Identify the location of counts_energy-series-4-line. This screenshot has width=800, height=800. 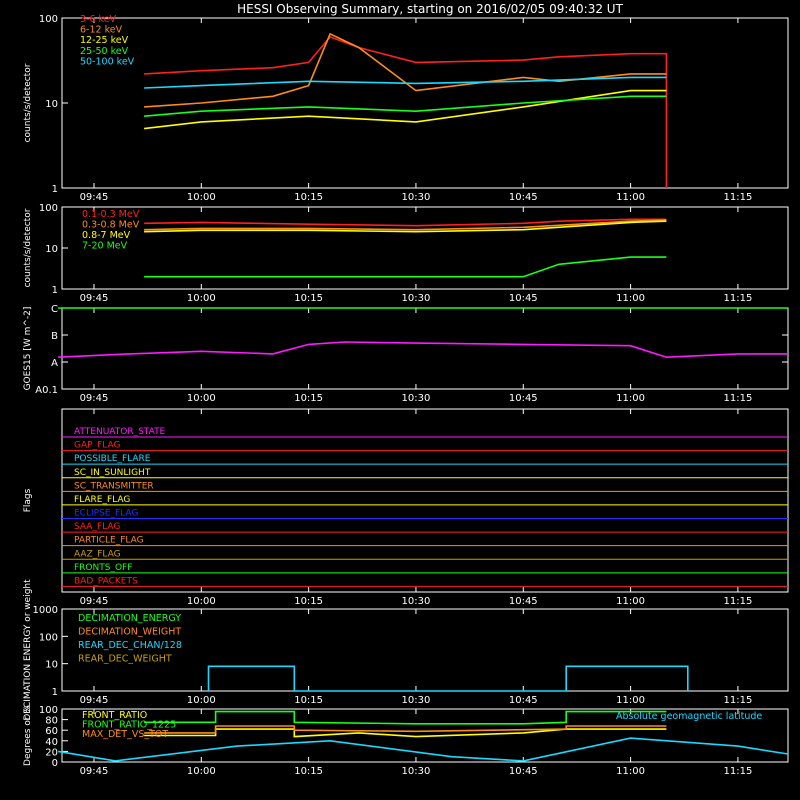
(405, 82).